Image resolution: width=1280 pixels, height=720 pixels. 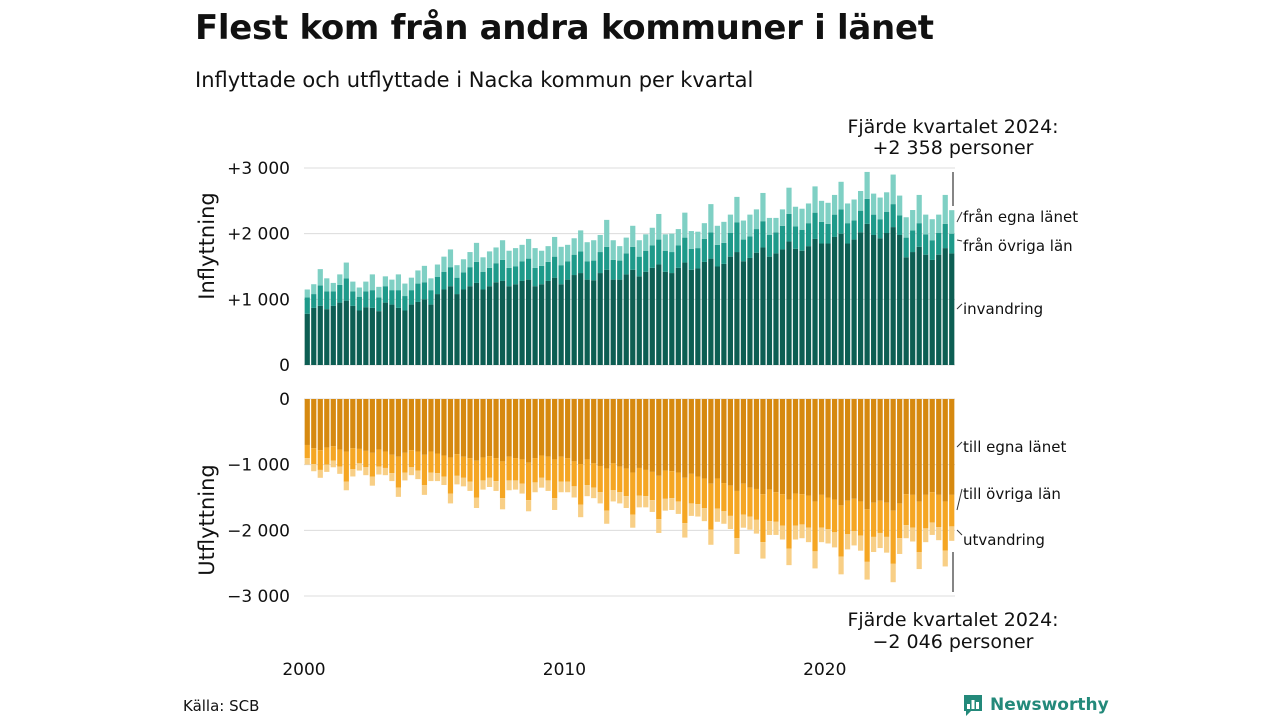 I want to click on brand-logo: Newsworthy, so click(x=1035, y=705).